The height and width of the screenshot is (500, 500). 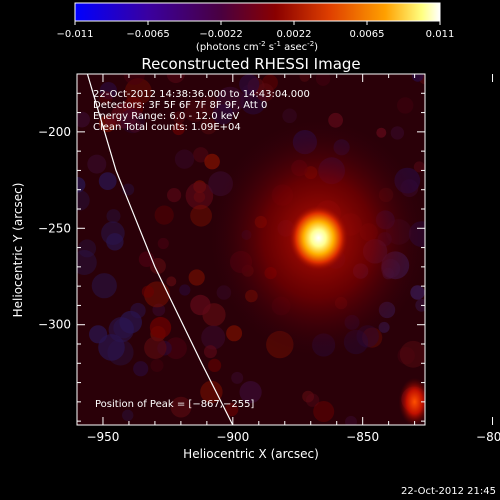 What do you see at coordinates (166, 116) in the screenshot?
I see `annotation-line: Energy Range: 6.0 - 12.0 keV` at bounding box center [166, 116].